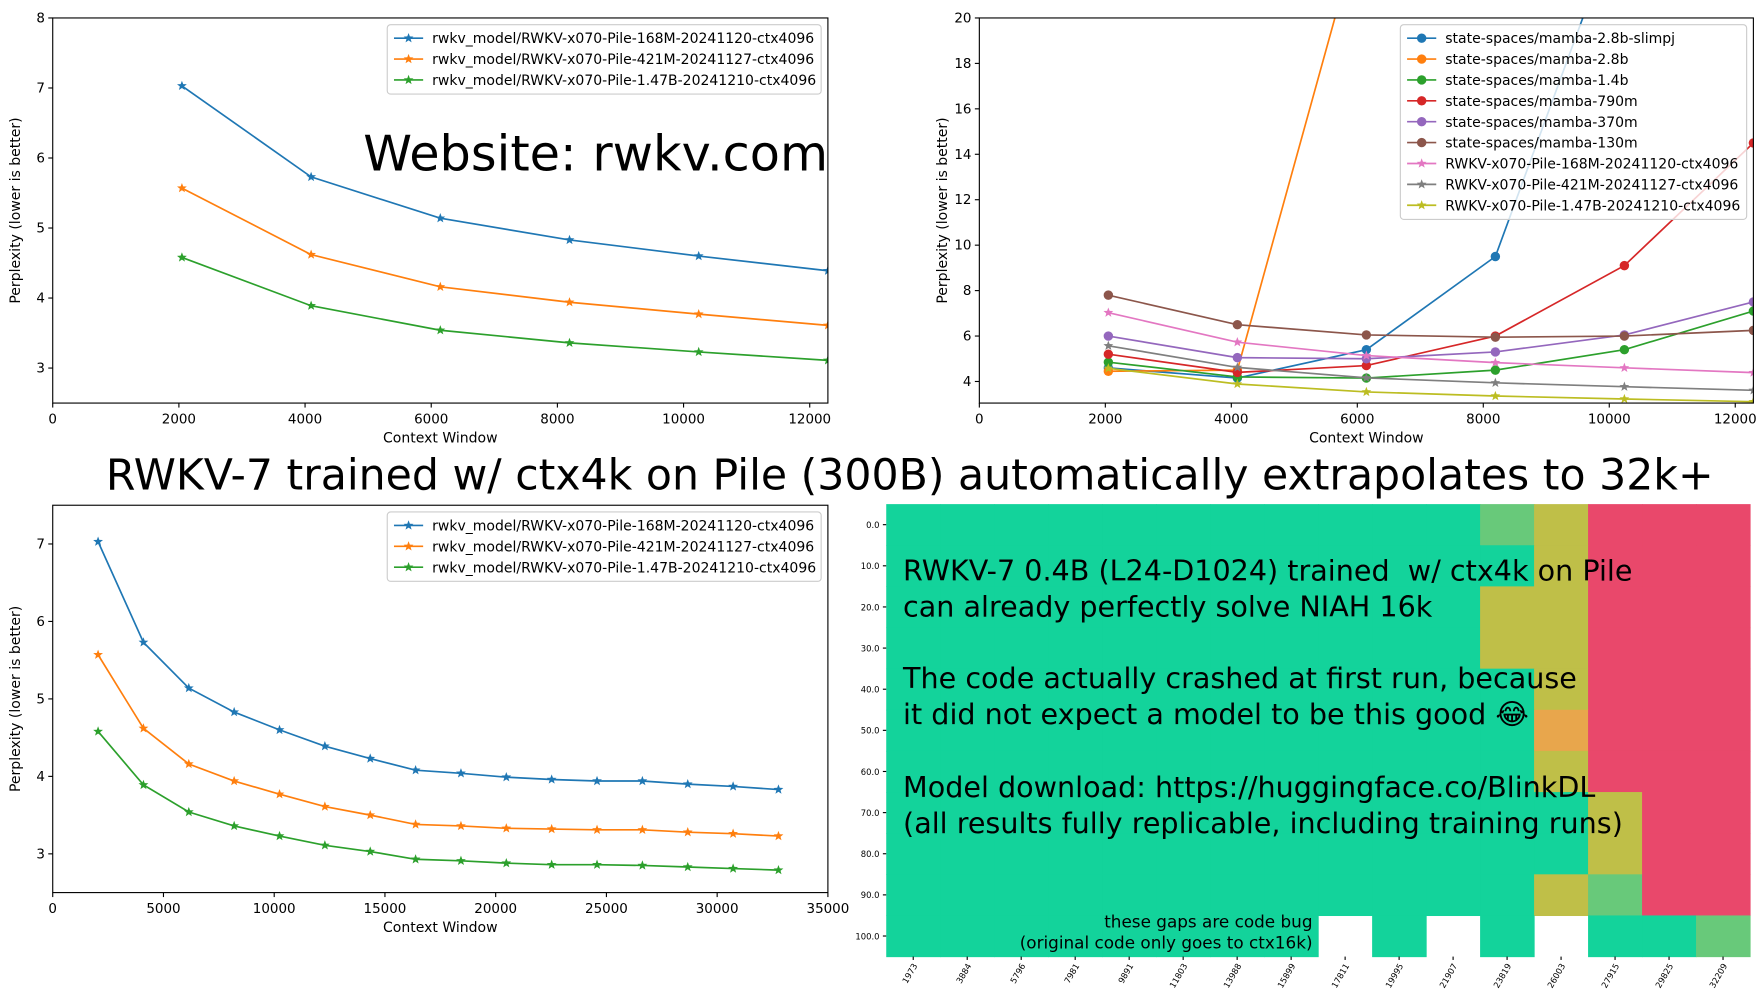 The image size is (1759, 997). Describe the element at coordinates (1178, 976) in the screenshot. I see `x-tick-label: 11803` at that location.